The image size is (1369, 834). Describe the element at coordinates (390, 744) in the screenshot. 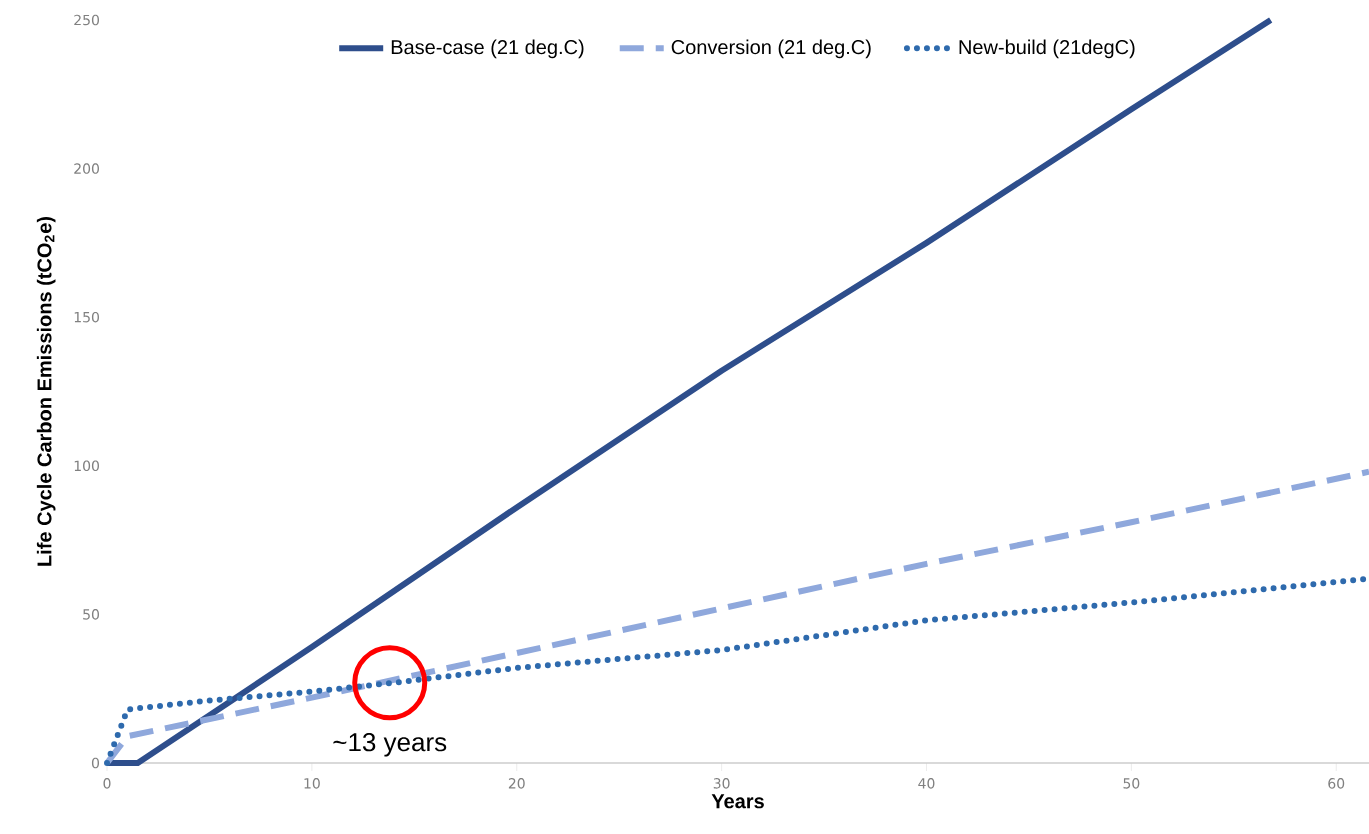

I see `annotation: ~13 years` at that location.